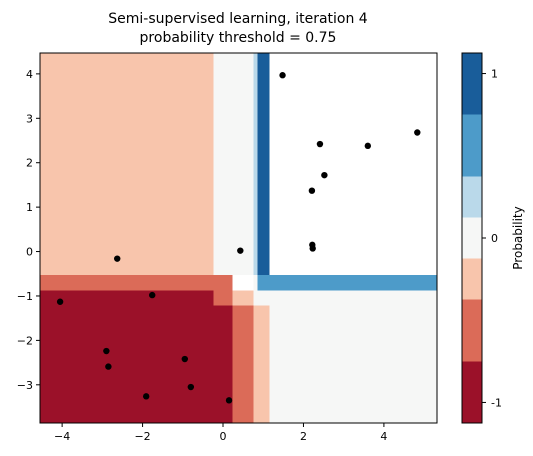 The image size is (533, 456). Describe the element at coordinates (238, 38) in the screenshot. I see `chart-title-line-2: probability threshold = 0.75` at that location.